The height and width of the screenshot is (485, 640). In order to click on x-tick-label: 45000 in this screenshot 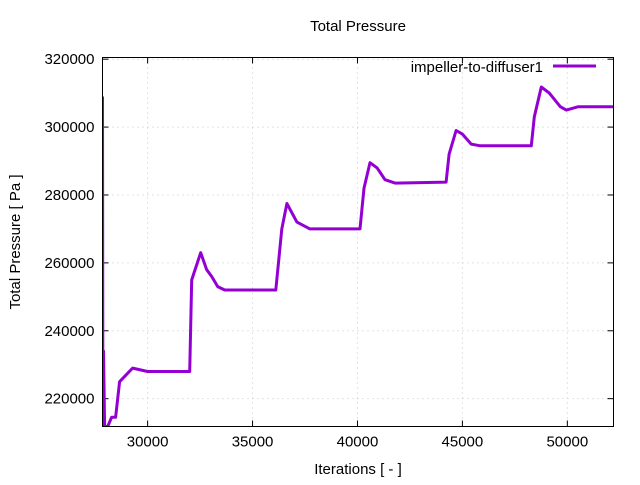, I will do `click(463, 442)`.